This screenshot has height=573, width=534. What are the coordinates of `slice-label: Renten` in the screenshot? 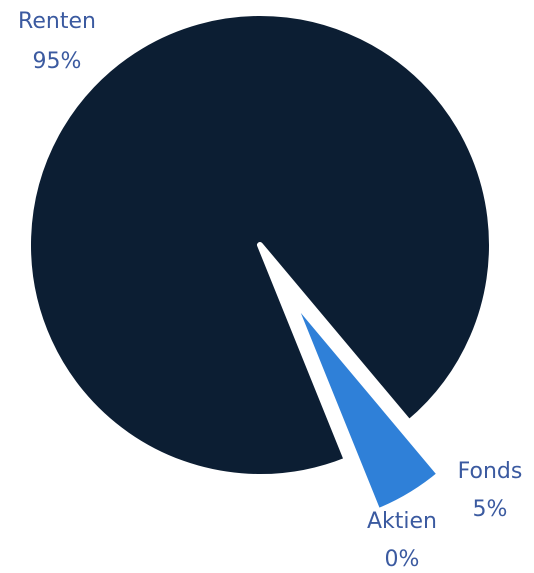 It's located at (57, 21).